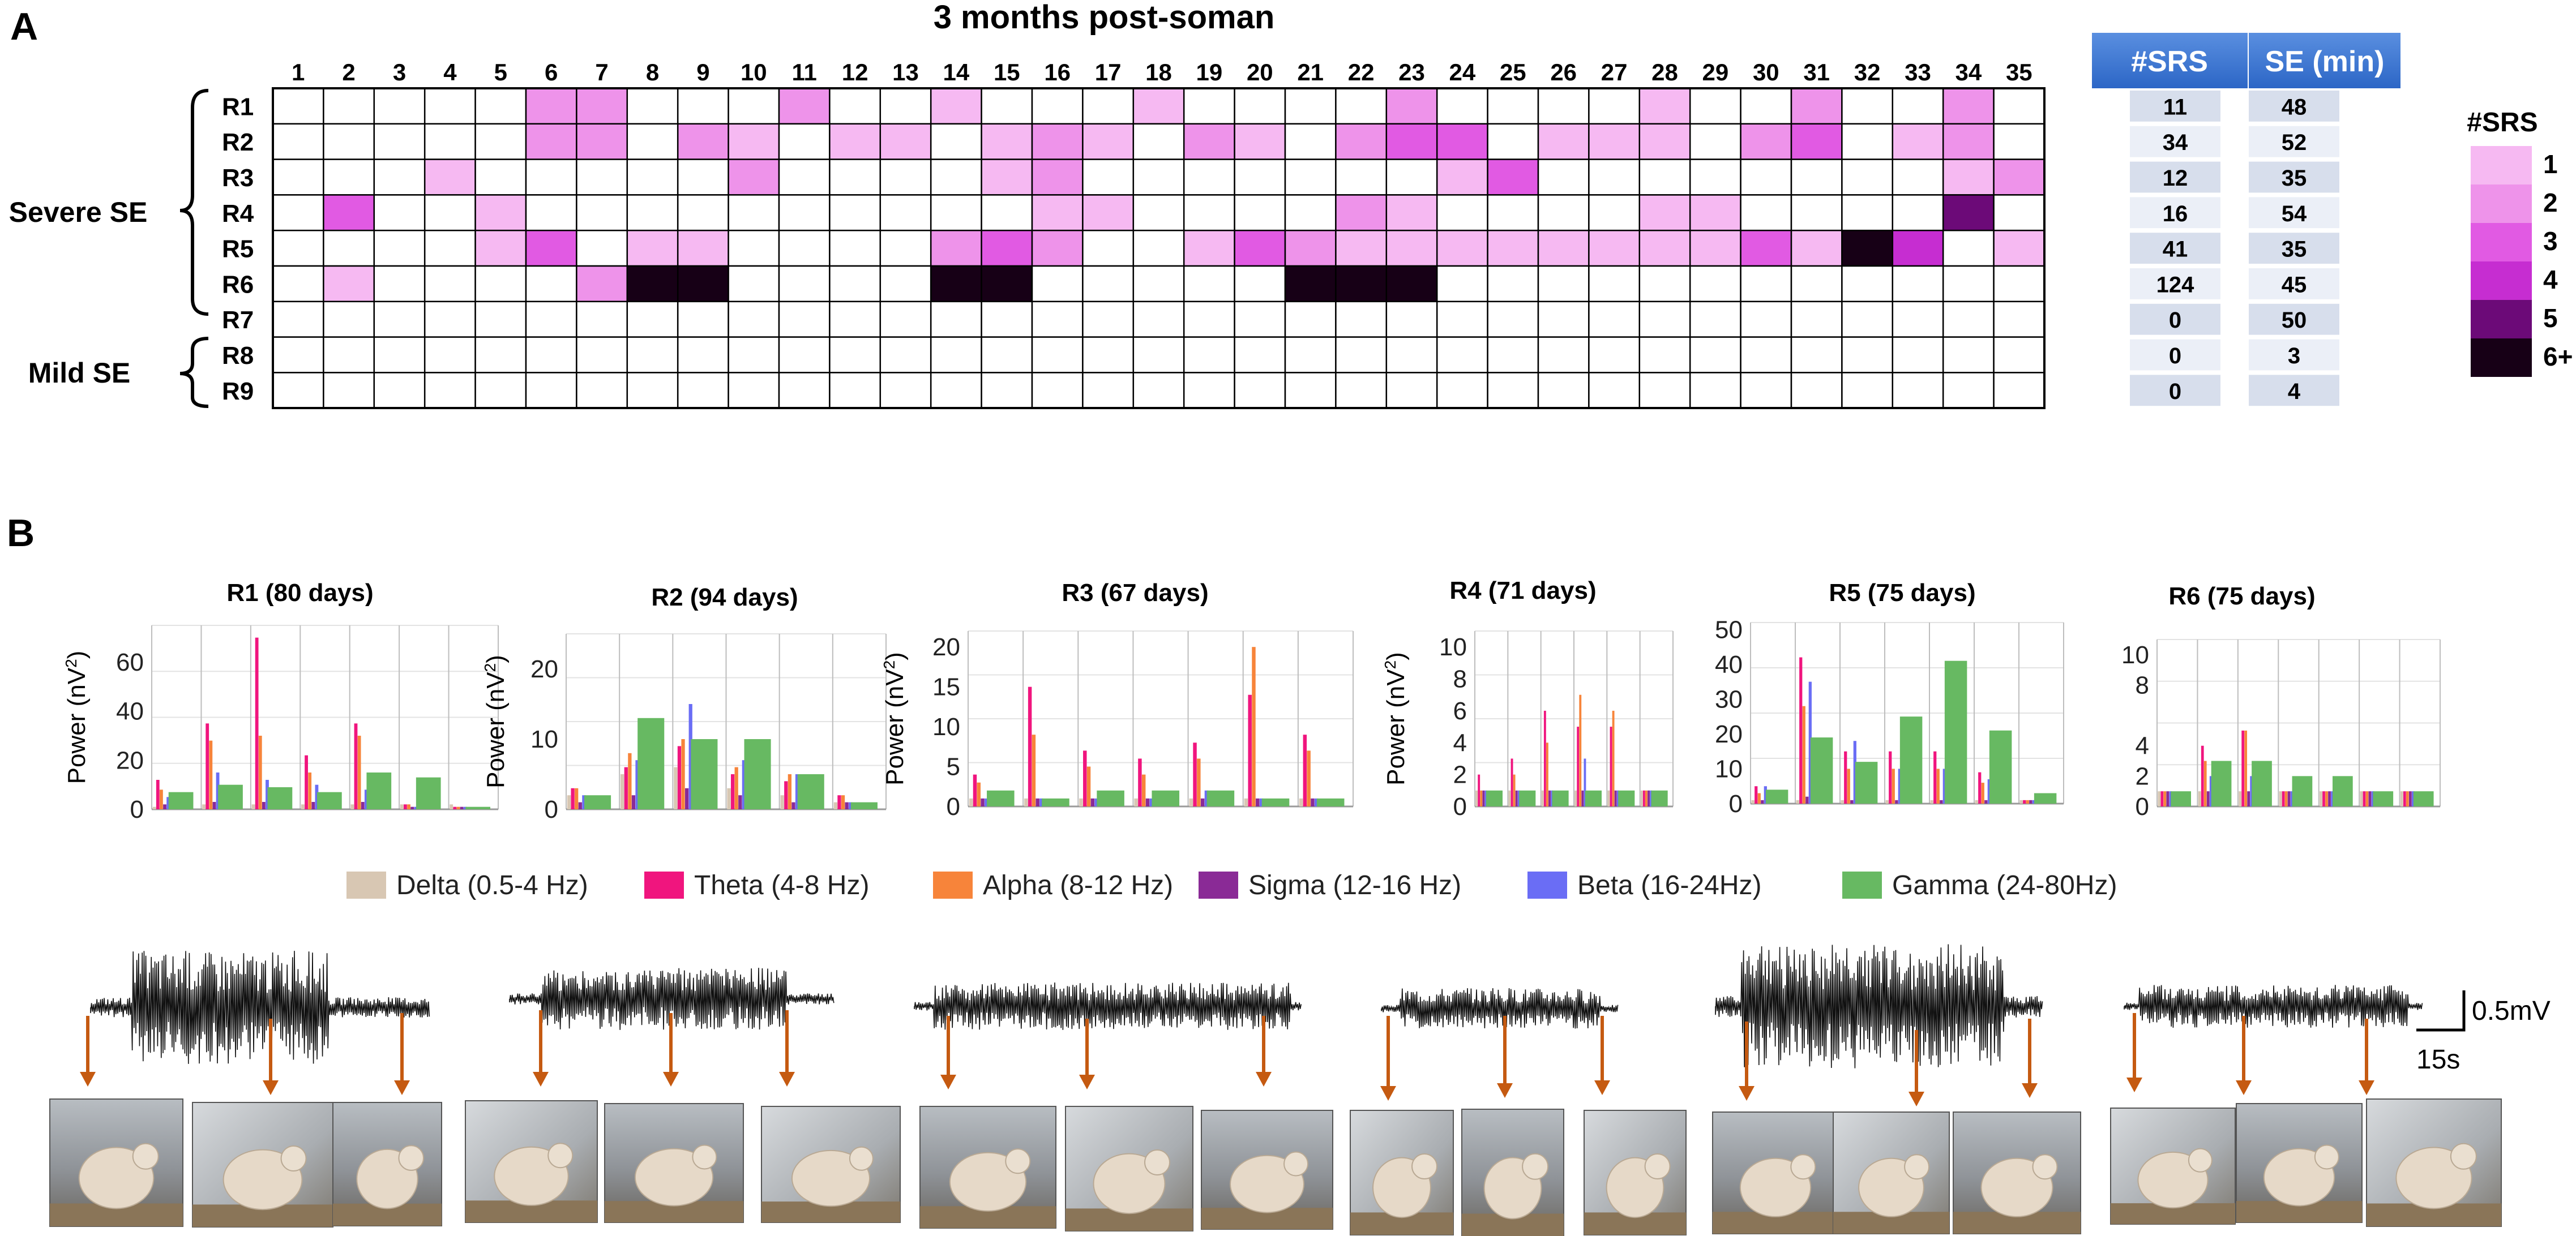 The width and height of the screenshot is (2576, 1236). Describe the element at coordinates (2175, 320) in the screenshot. I see `srs-value-r7: 0` at that location.